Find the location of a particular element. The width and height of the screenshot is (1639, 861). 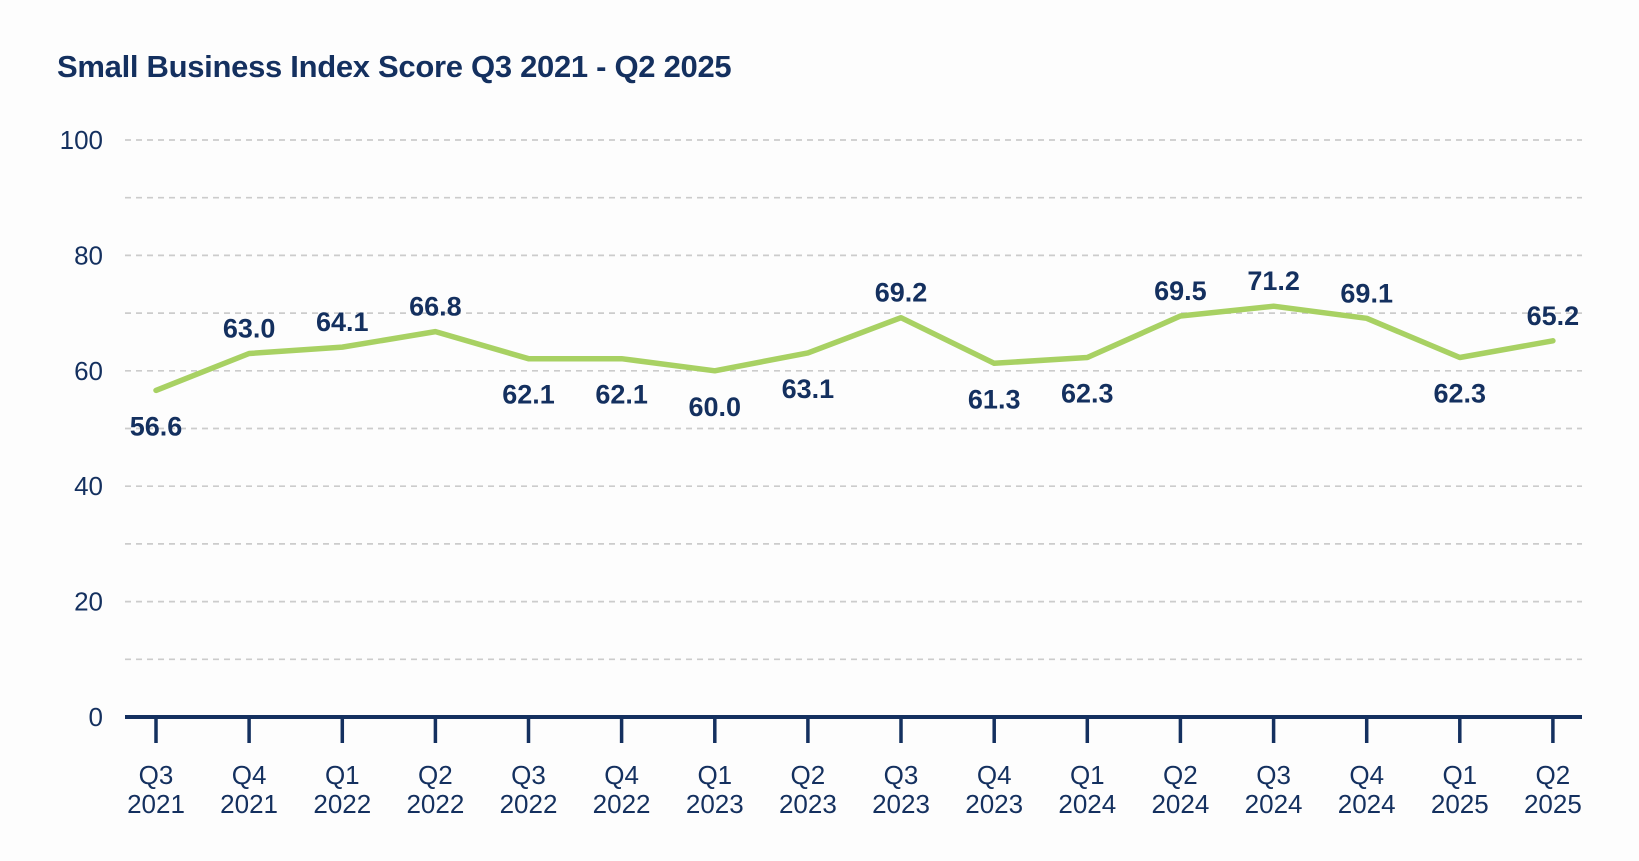

x-axis-label: Q2 2022 is located at coordinates (435, 789).